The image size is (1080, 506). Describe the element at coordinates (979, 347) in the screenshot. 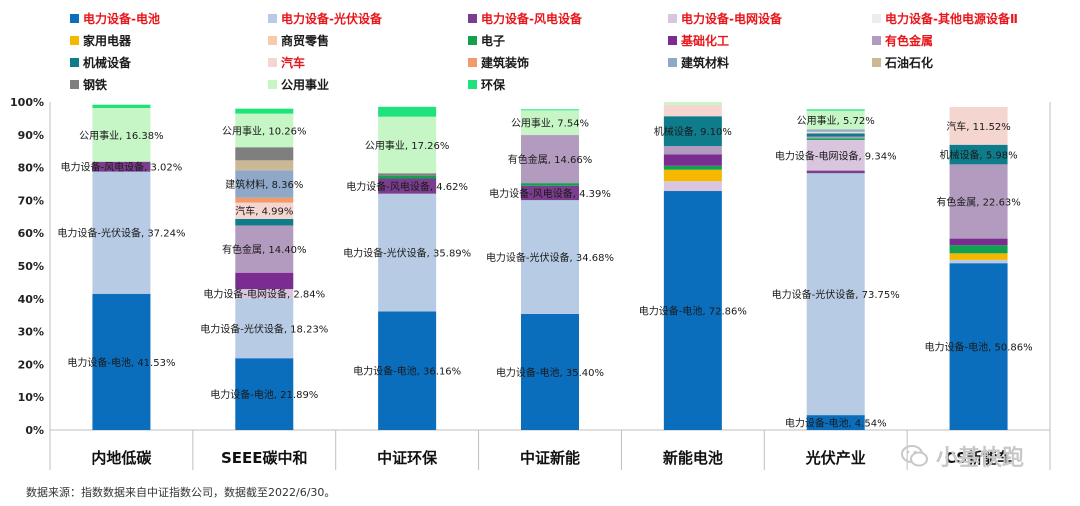

I see `data-label: 电力设备-电池, 50.86%` at that location.